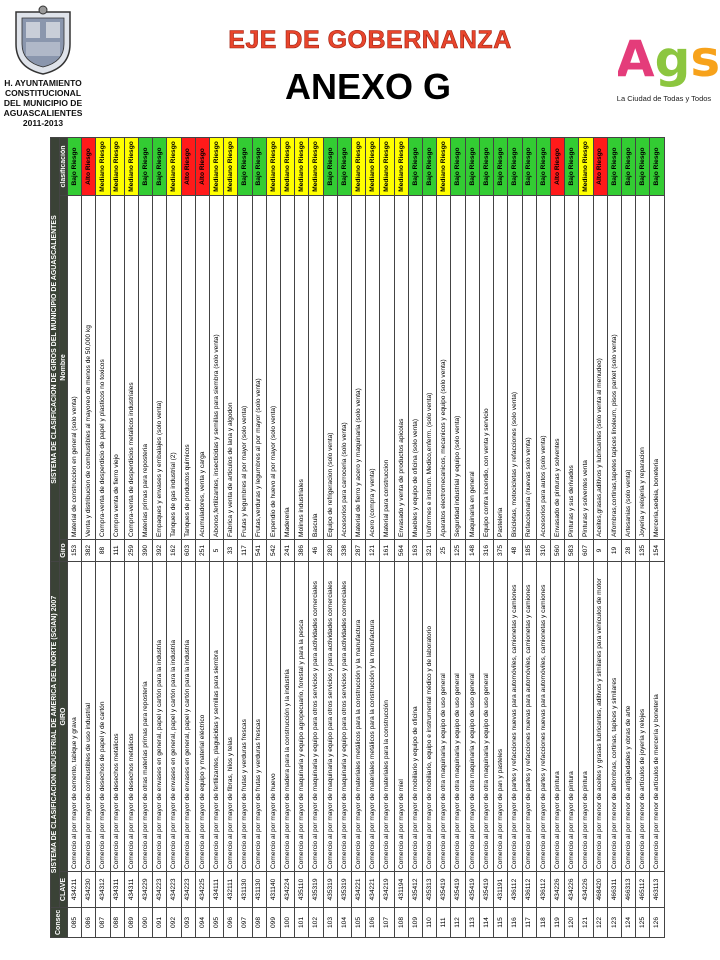  I want to click on table-cell: 88, so click(103, 550).